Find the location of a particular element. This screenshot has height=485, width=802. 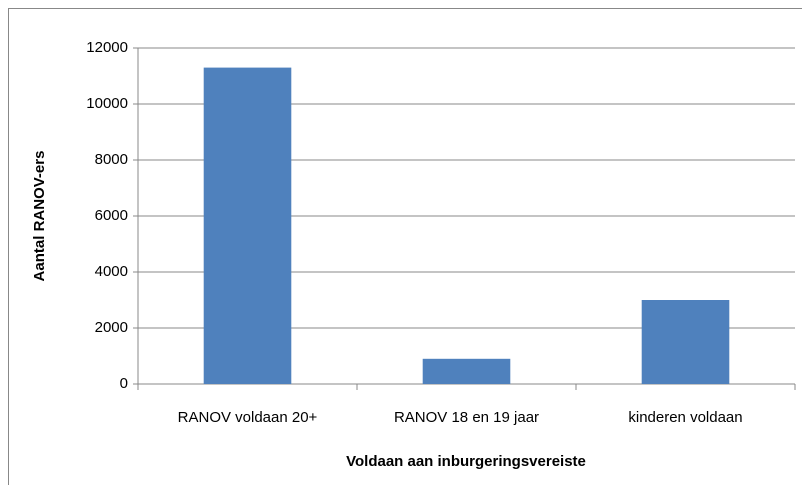

y-tick-label: 10000 is located at coordinates (107, 103).